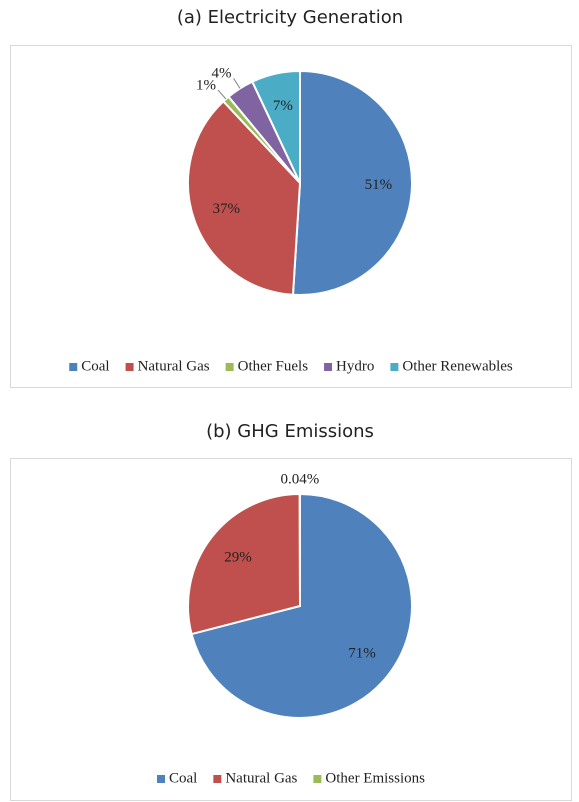  What do you see at coordinates (375, 778) in the screenshot?
I see `legend-label: Other Emissions` at bounding box center [375, 778].